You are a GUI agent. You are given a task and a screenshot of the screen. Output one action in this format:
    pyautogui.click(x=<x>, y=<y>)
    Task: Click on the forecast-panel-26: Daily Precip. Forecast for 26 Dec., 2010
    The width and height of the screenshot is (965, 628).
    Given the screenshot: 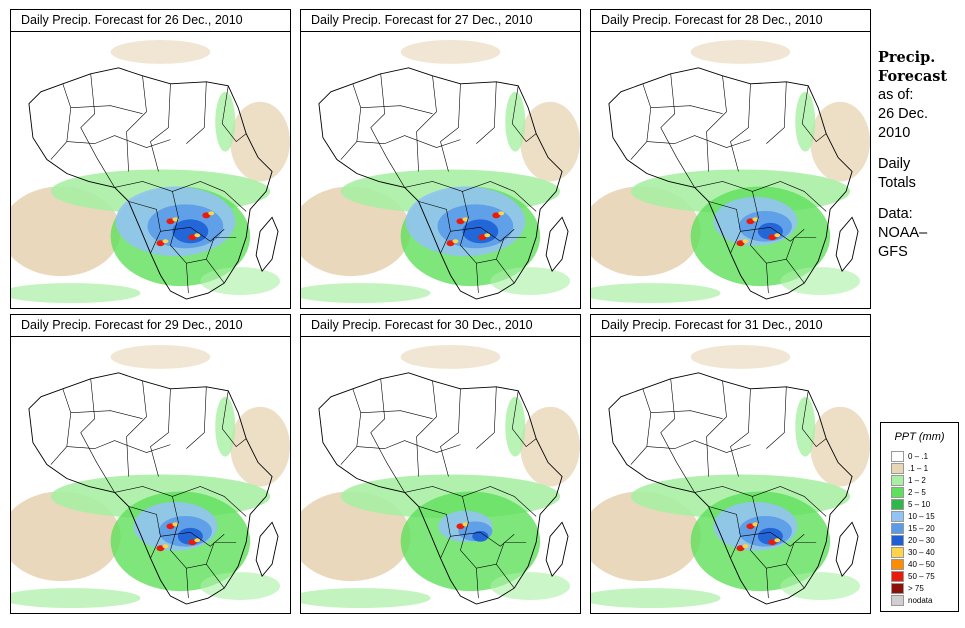 What is the action you would take?
    pyautogui.click(x=150, y=159)
    